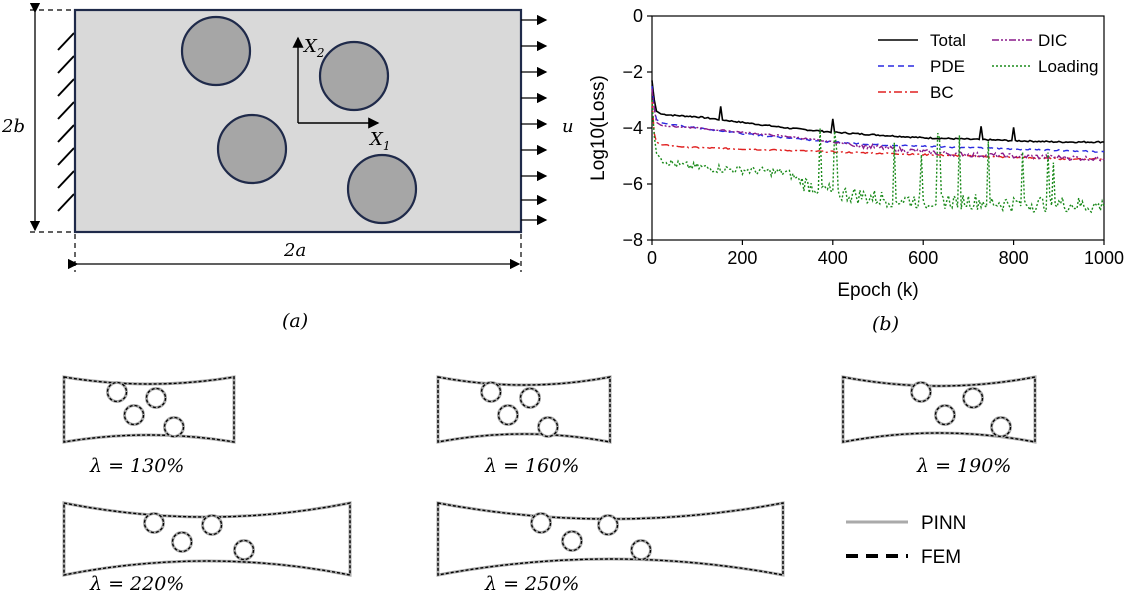 Image resolution: width=1132 pixels, height=612 pixels. Describe the element at coordinates (379, 141) in the screenshot. I see `label-x1: X1` at that location.